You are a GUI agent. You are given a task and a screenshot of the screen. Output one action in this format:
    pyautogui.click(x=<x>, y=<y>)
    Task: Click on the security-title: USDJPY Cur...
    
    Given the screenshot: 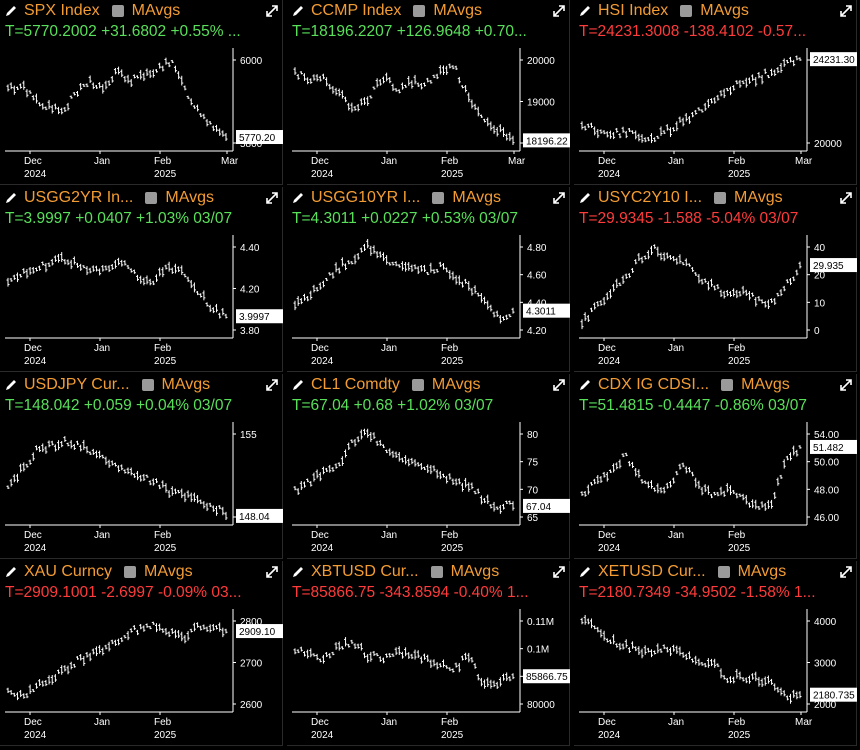 What is the action you would take?
    pyautogui.click(x=77, y=384)
    